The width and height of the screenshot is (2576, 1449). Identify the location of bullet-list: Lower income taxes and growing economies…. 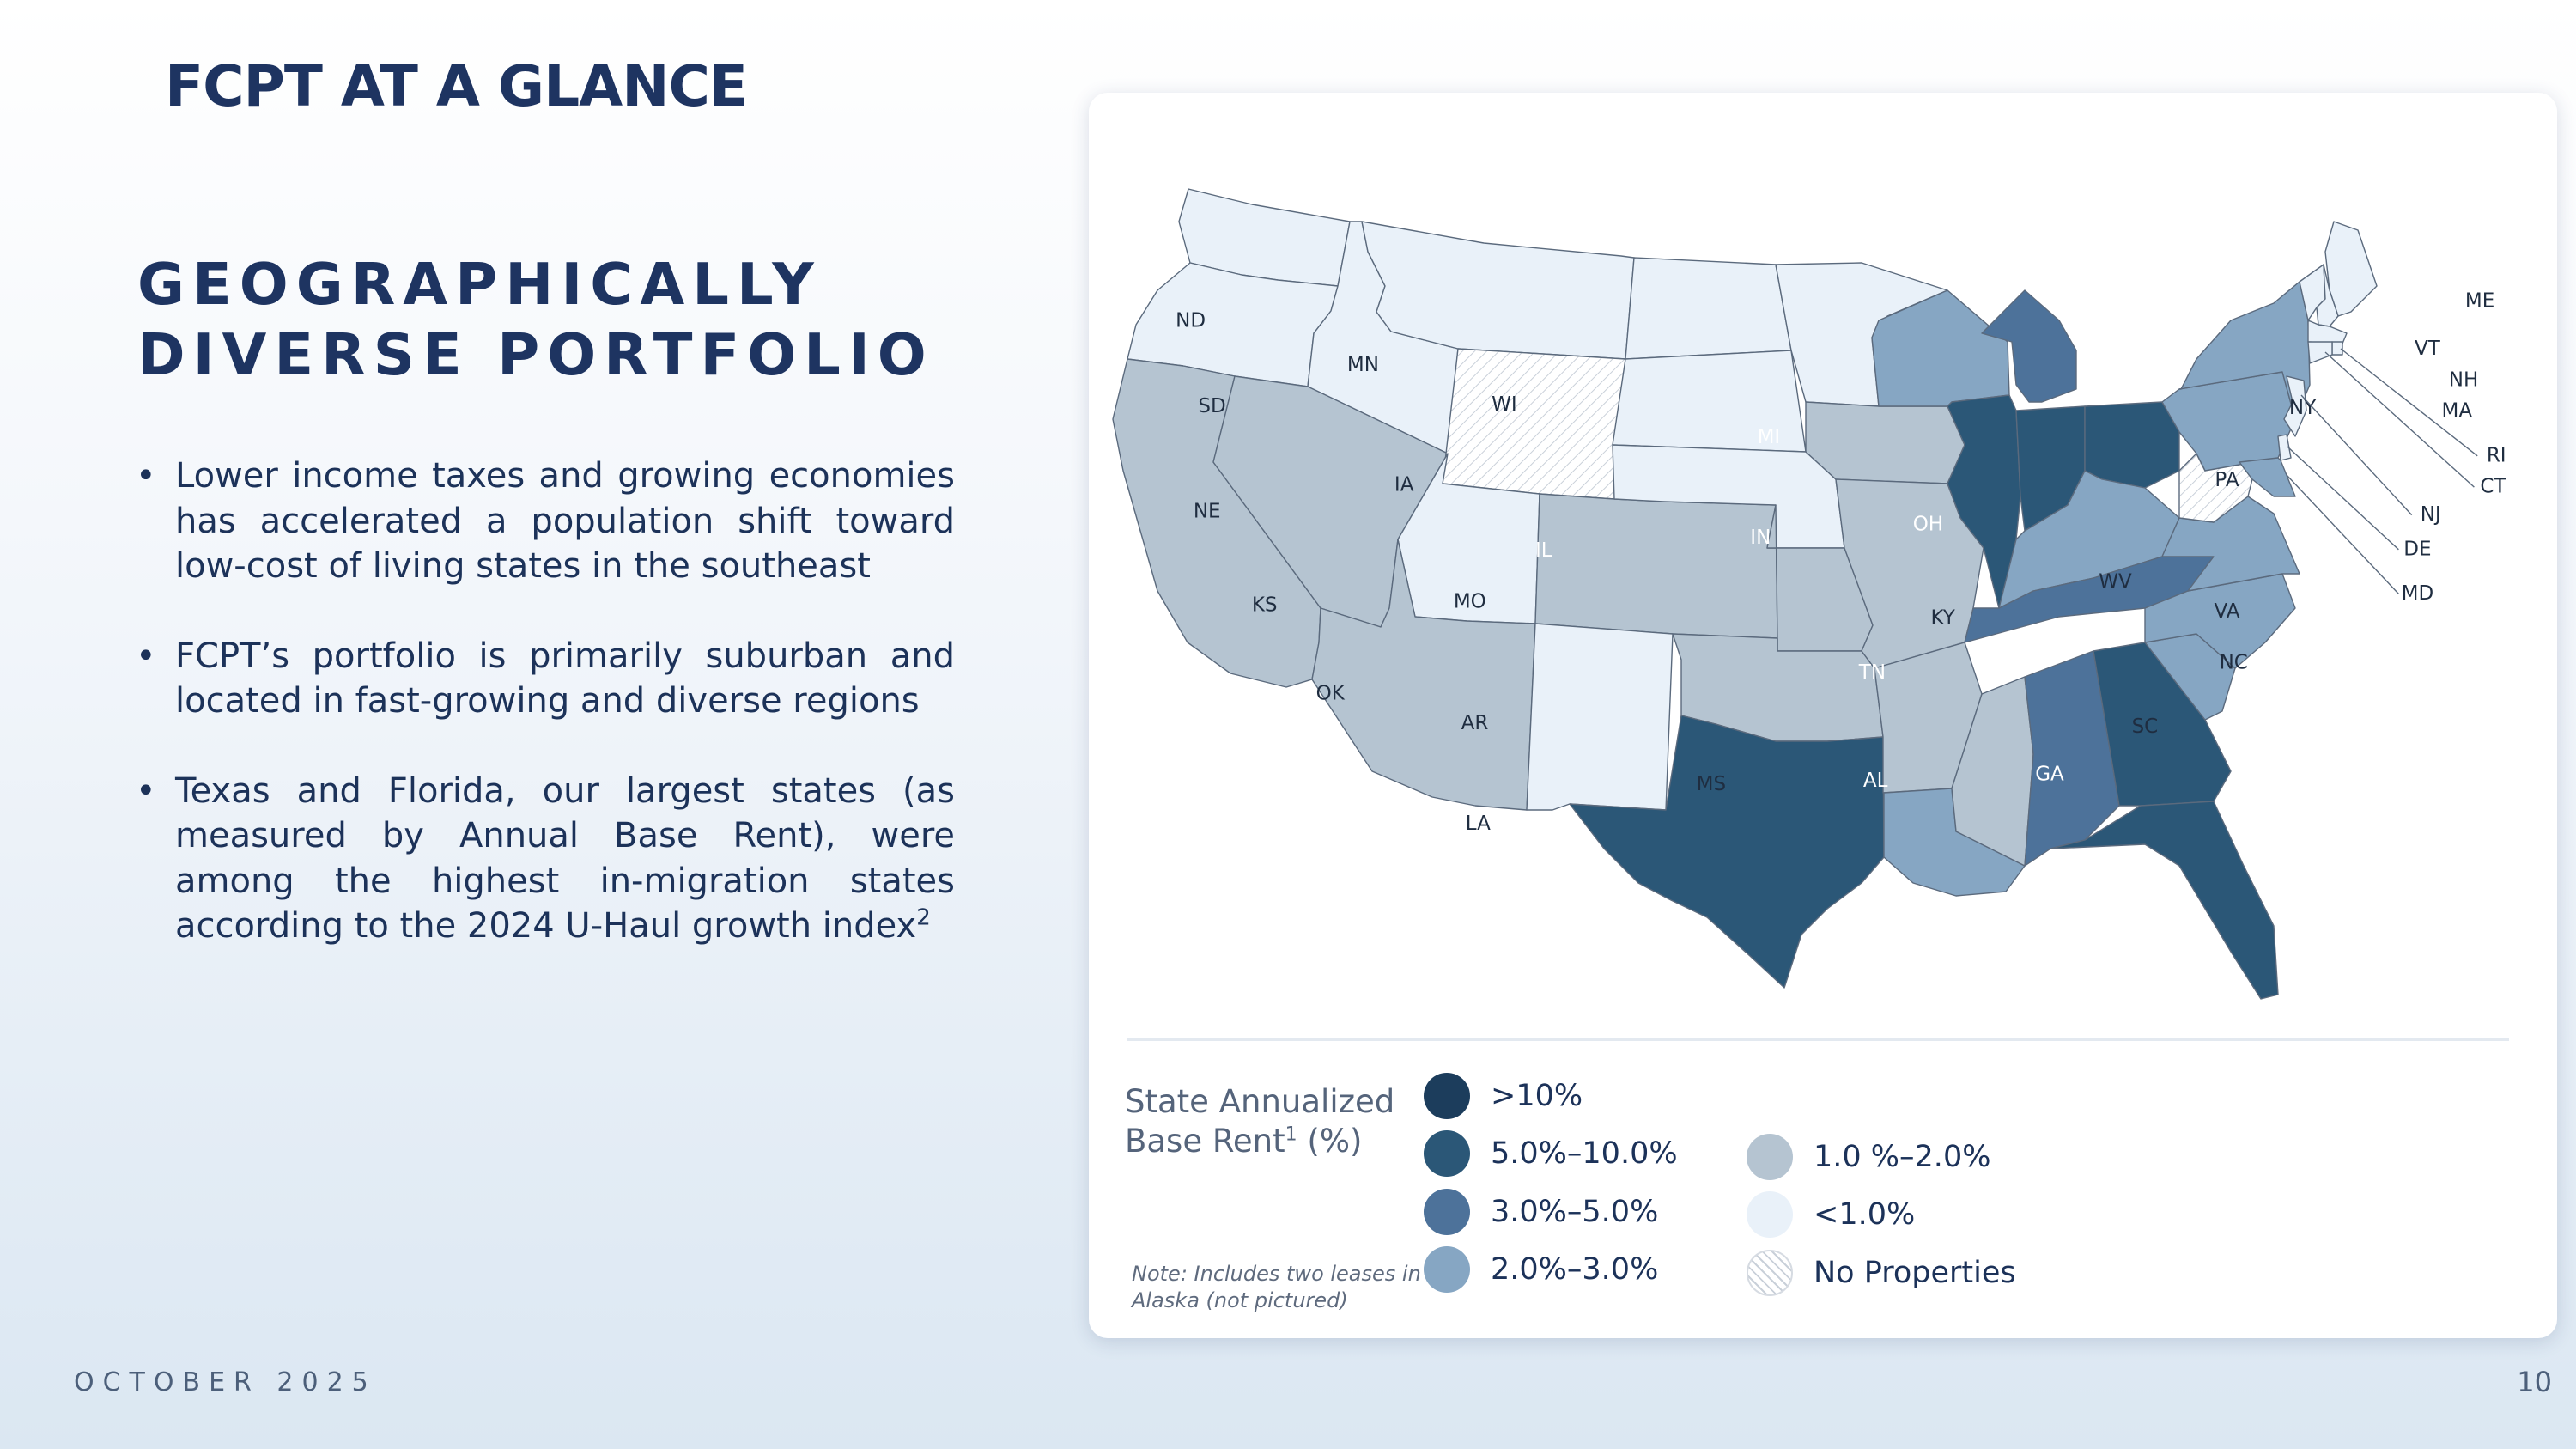
(542, 724).